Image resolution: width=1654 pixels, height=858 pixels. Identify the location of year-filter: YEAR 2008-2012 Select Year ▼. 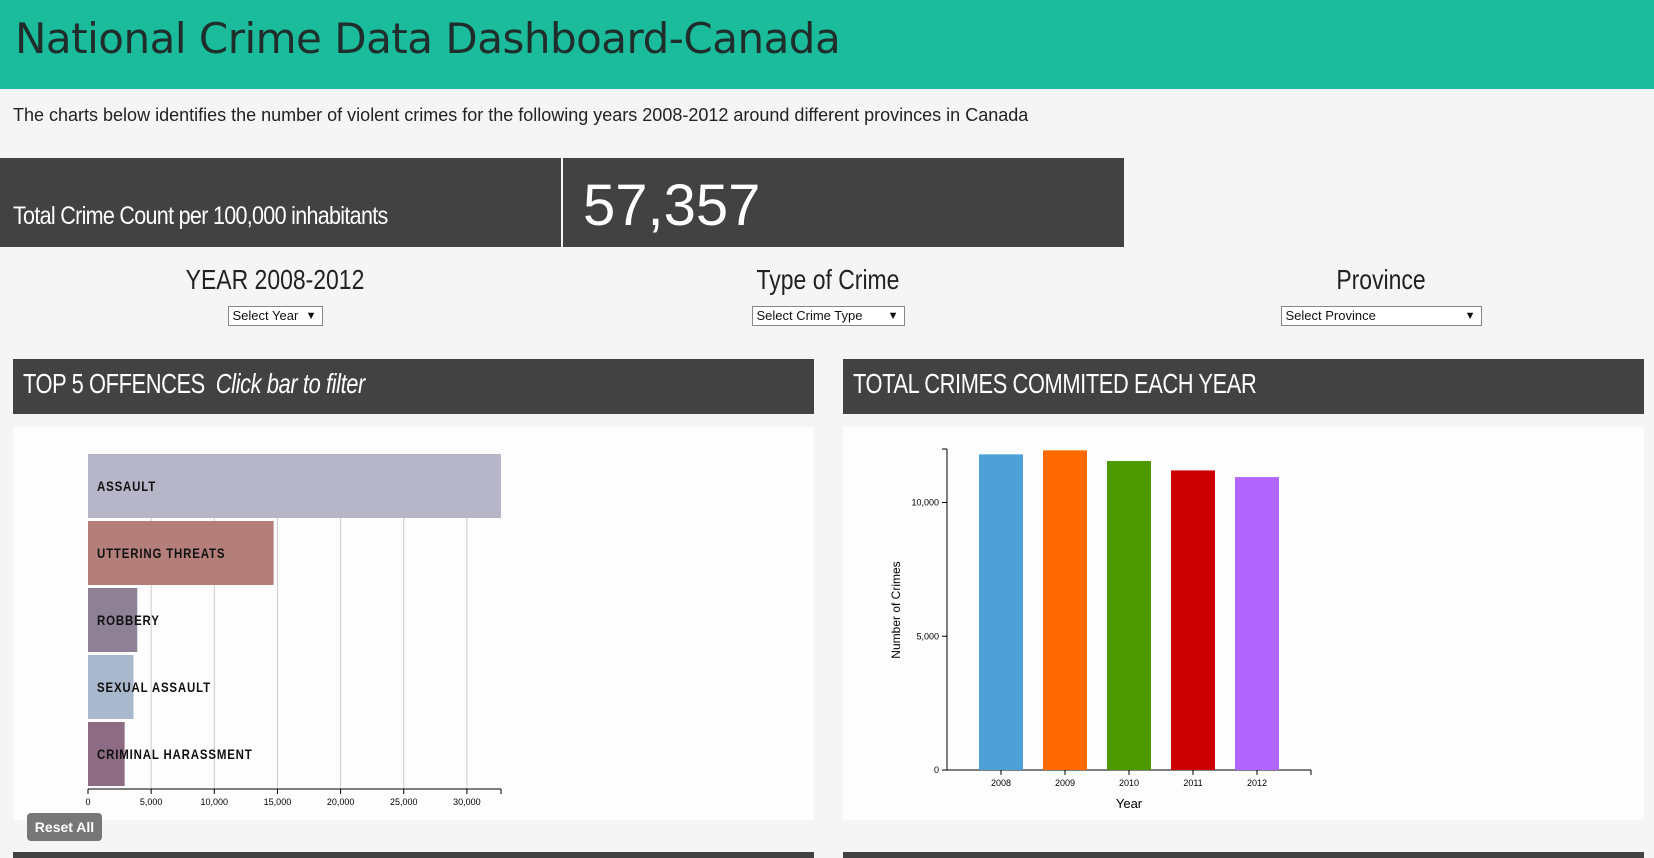
(275, 295).